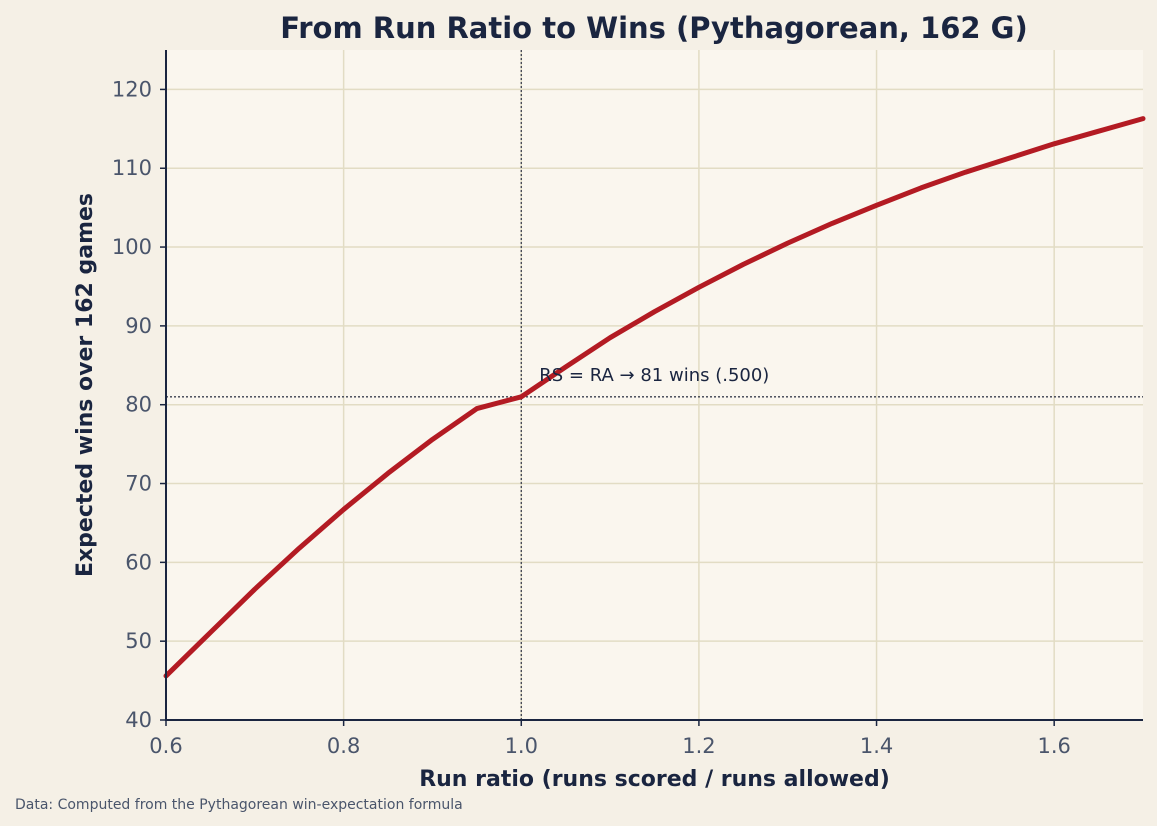 The image size is (1157, 826). What do you see at coordinates (654, 375) in the screenshot?
I see `annotation: RS = RA → 81 wins (.500)` at bounding box center [654, 375].